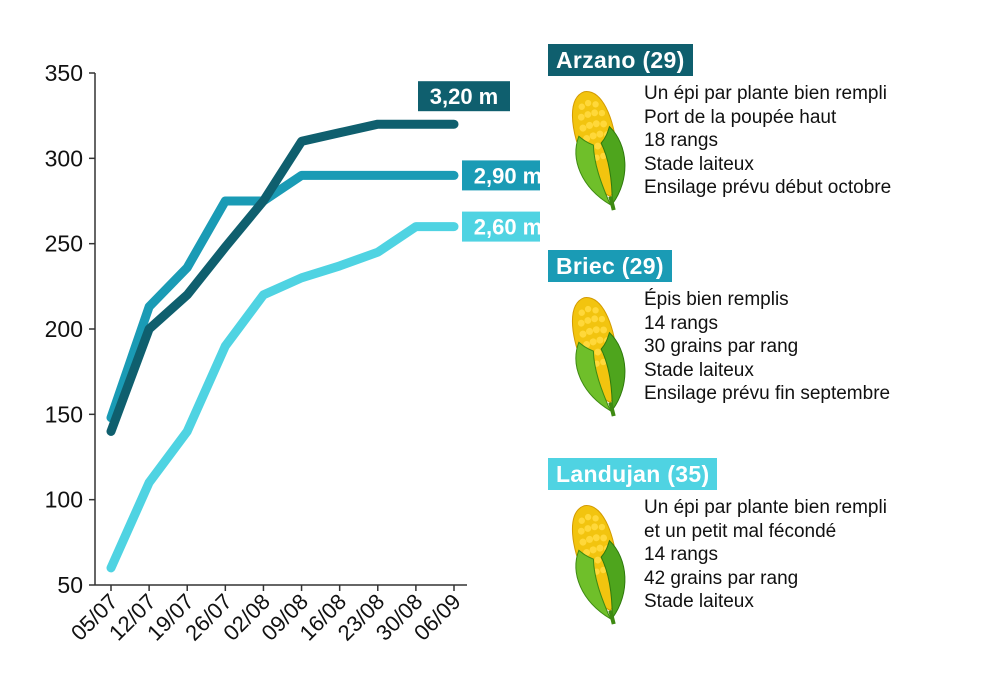  What do you see at coordinates (64, 73) in the screenshot?
I see `y-tick-label: 350` at bounding box center [64, 73].